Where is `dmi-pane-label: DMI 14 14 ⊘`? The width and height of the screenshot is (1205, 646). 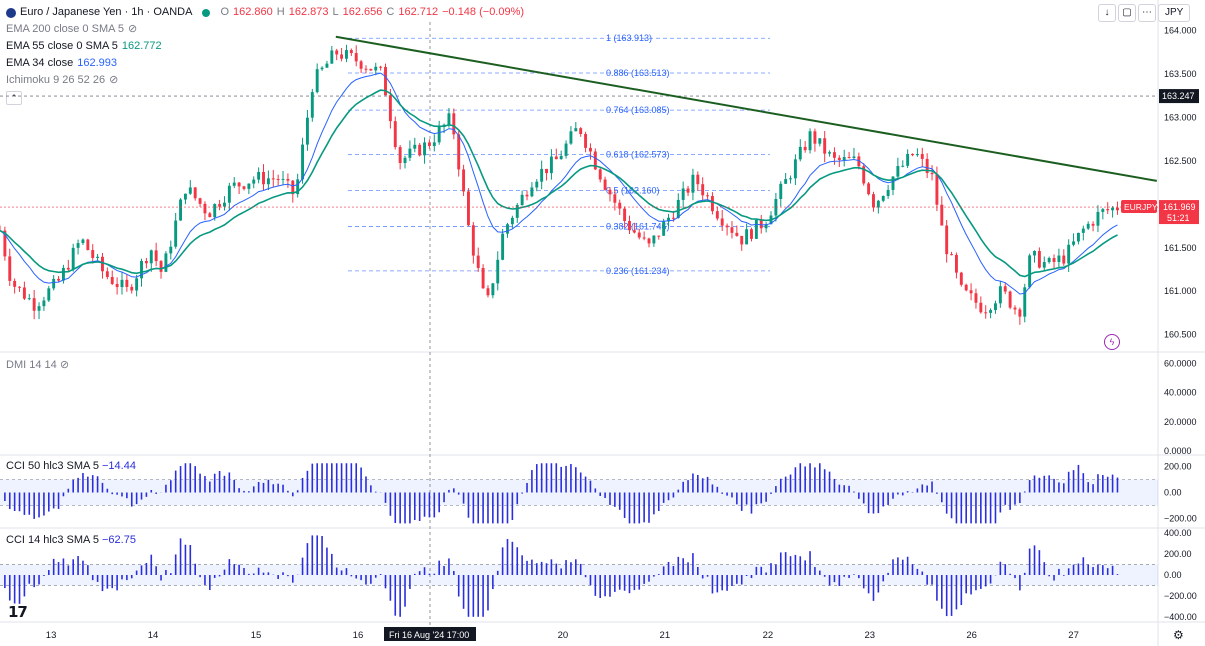 dmi-pane-label: DMI 14 14 ⊘ is located at coordinates (37, 364).